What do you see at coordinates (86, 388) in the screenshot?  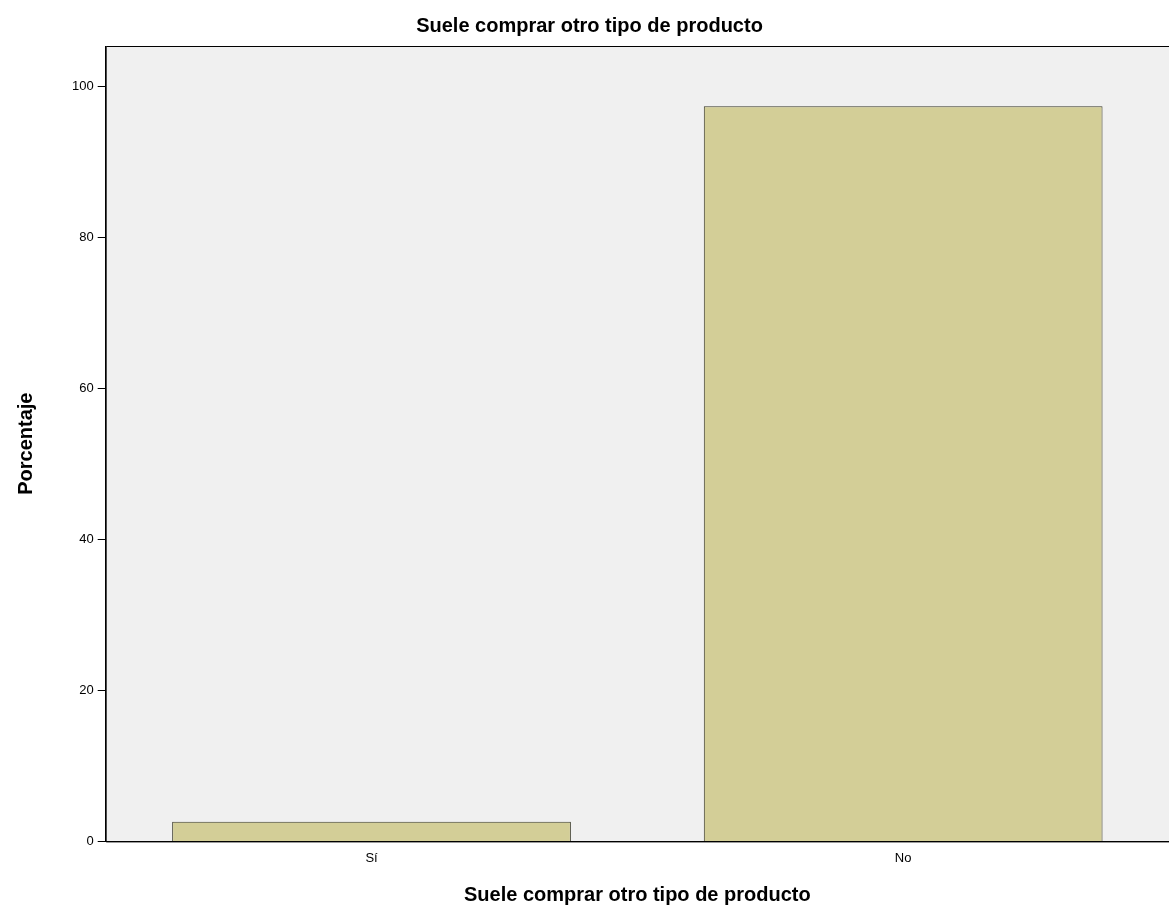 I see `y-tick-label: 60` at bounding box center [86, 388].